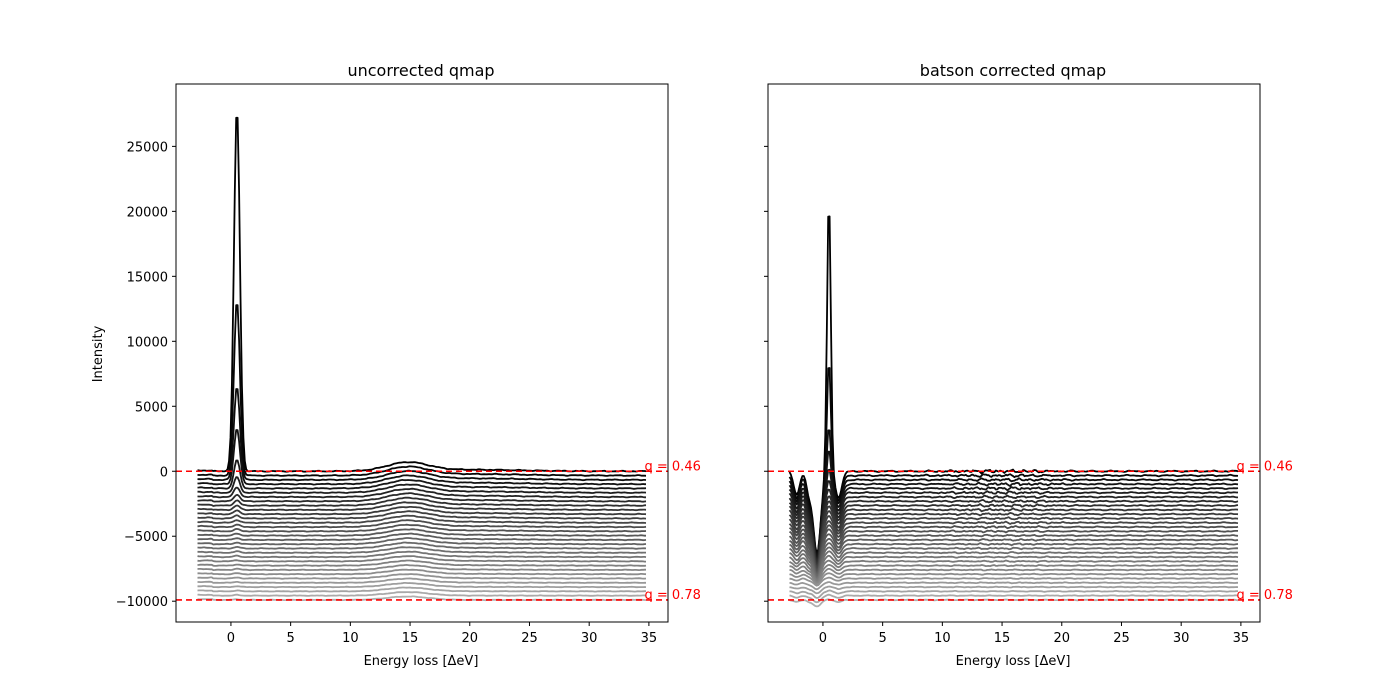 This screenshot has height=700, width=1400. Describe the element at coordinates (147, 212) in the screenshot. I see `y-tick-label: 20000` at that location.